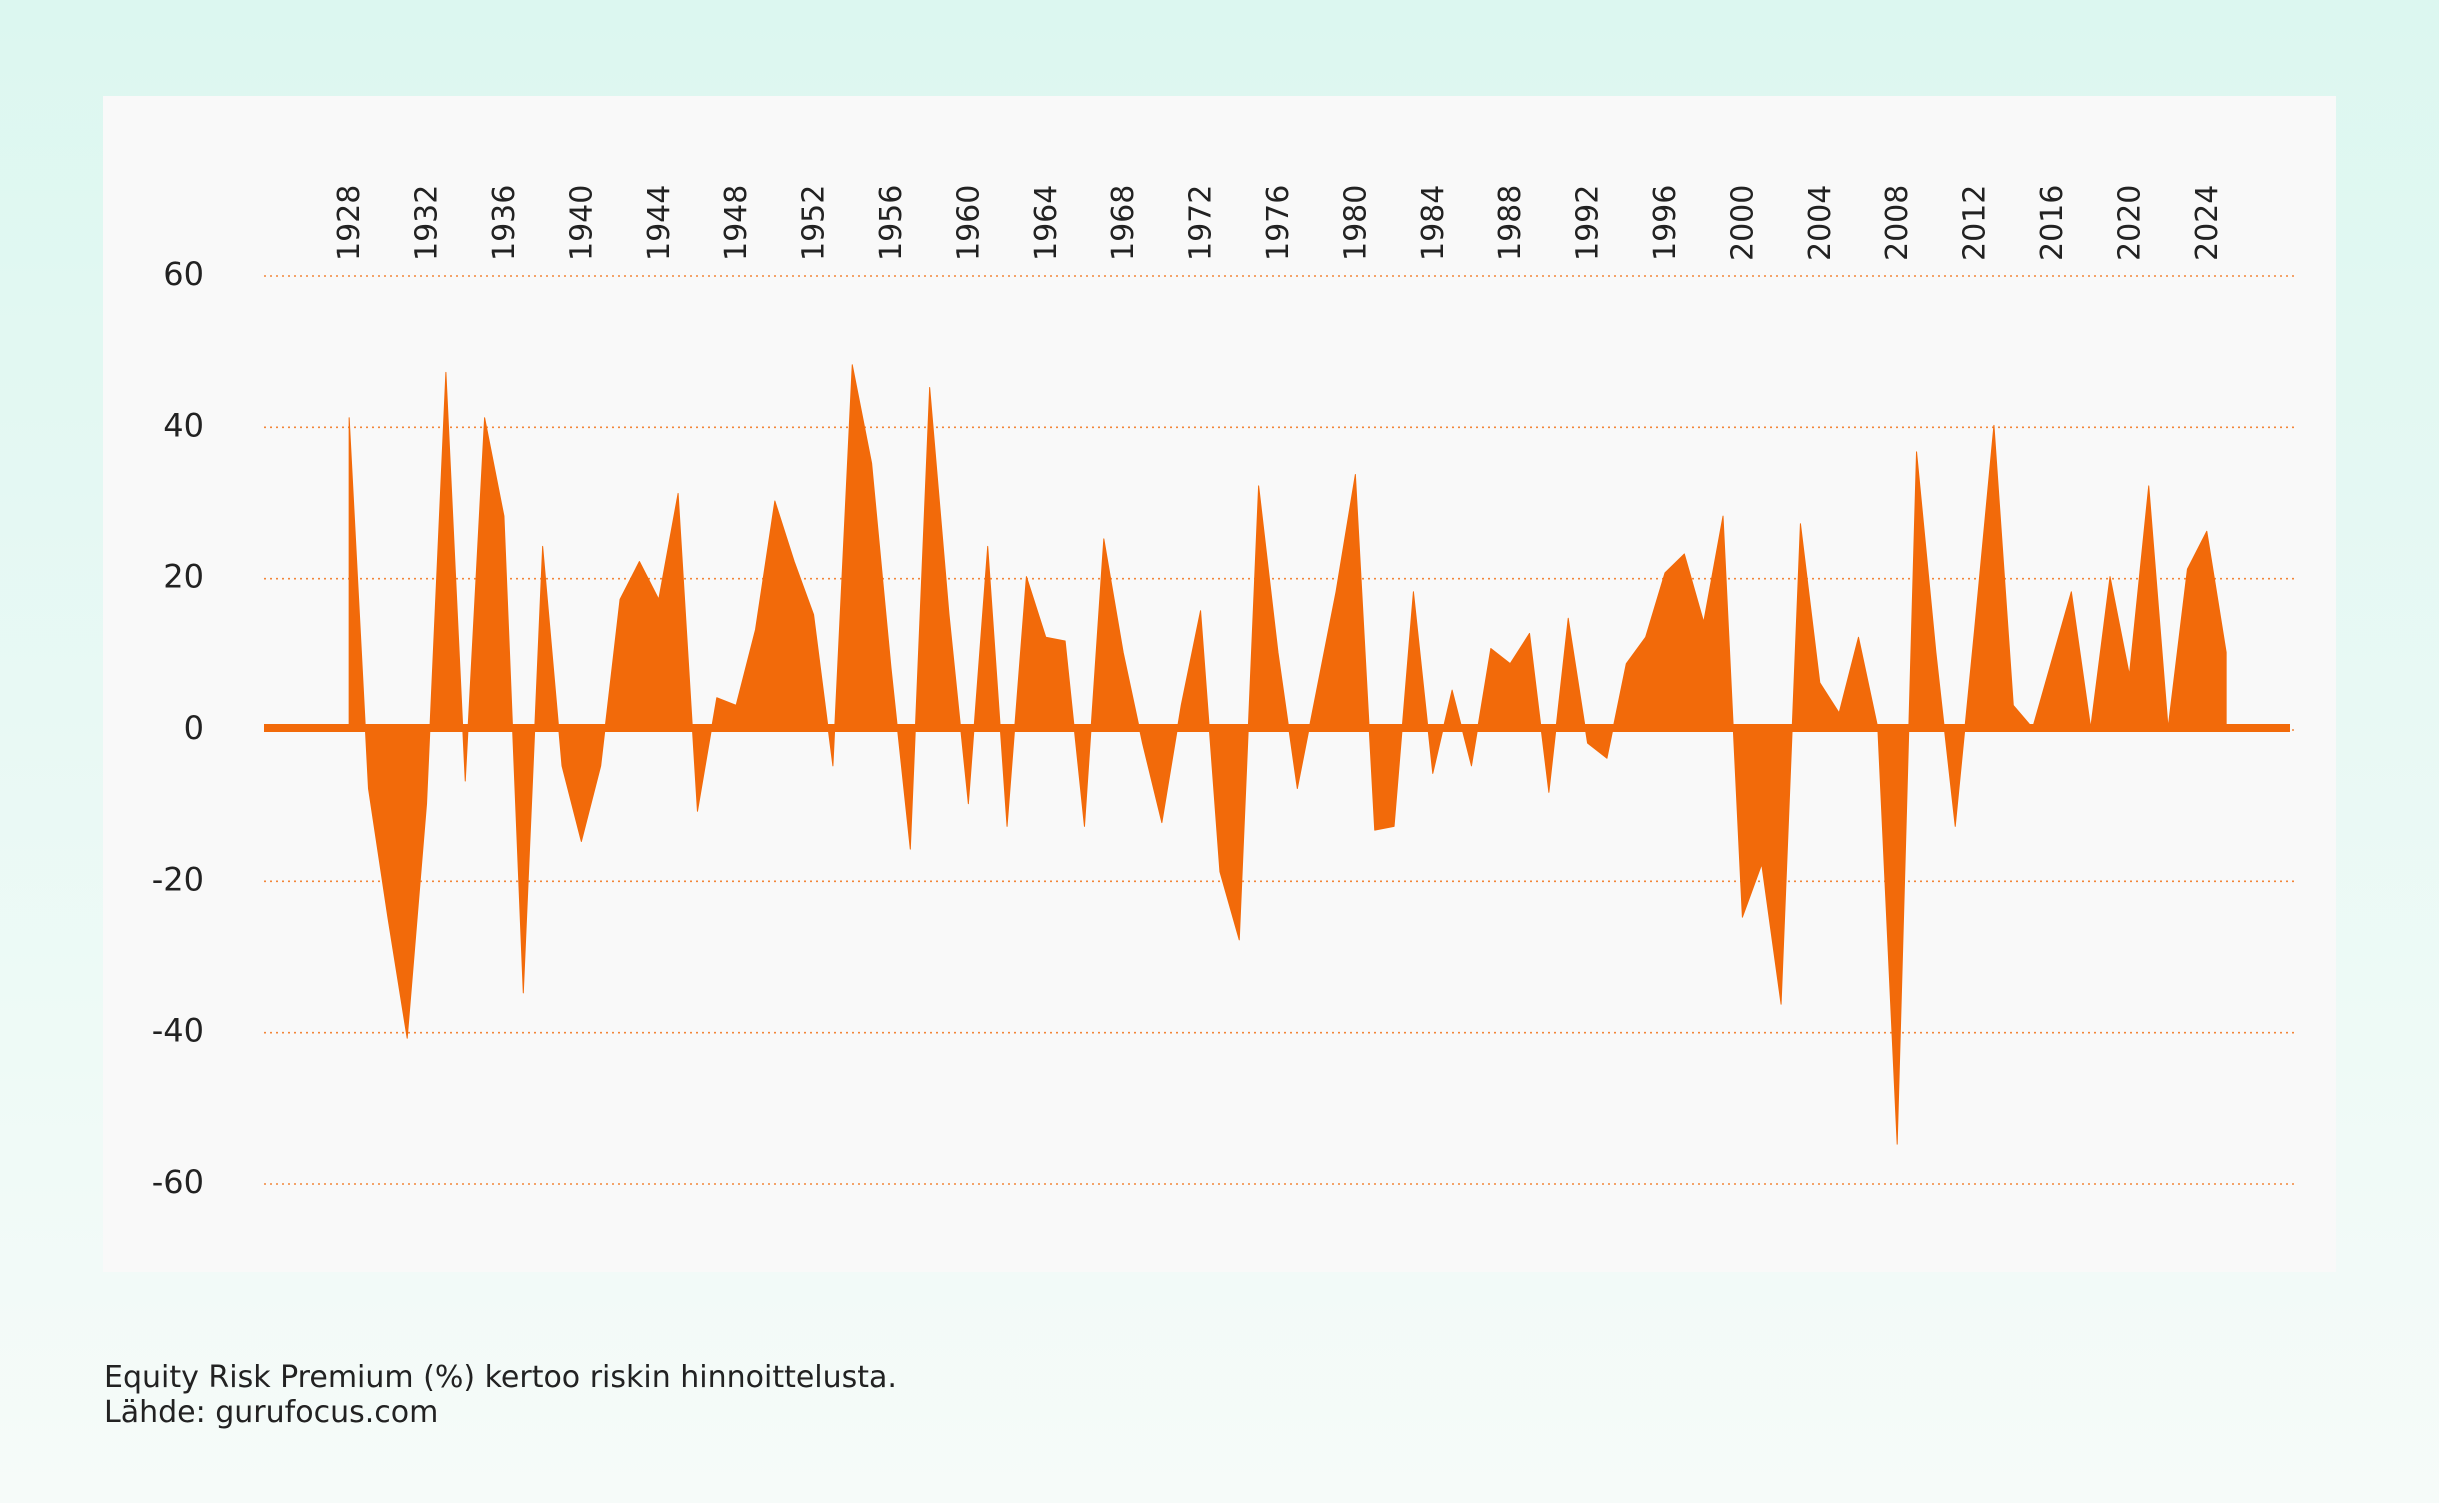 The height and width of the screenshot is (1503, 2439). Describe the element at coordinates (1897, 223) in the screenshot. I see `x-tick-label: 2008` at that location.